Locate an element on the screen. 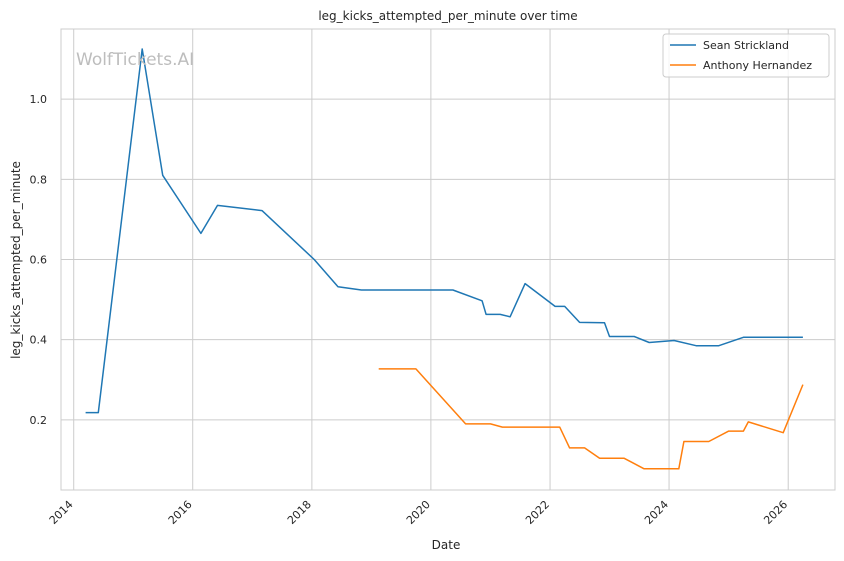 This screenshot has height=561, width=844. y-axis-ticks: 0.2 0.4 0.6 0.8 1.0 is located at coordinates (39, 260).